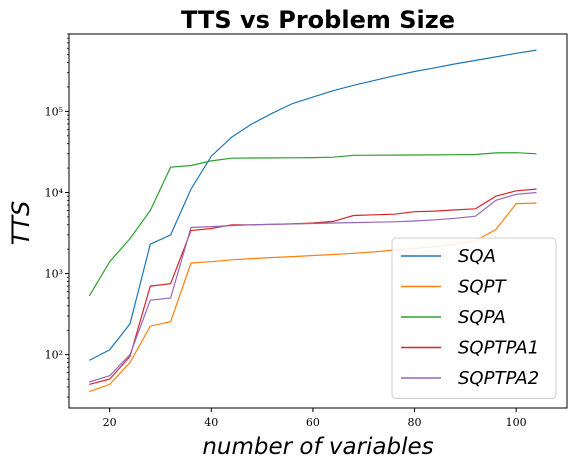 The width and height of the screenshot is (575, 469). Describe the element at coordinates (54, 192) in the screenshot. I see `y-tick-label: 10⁴` at that location.